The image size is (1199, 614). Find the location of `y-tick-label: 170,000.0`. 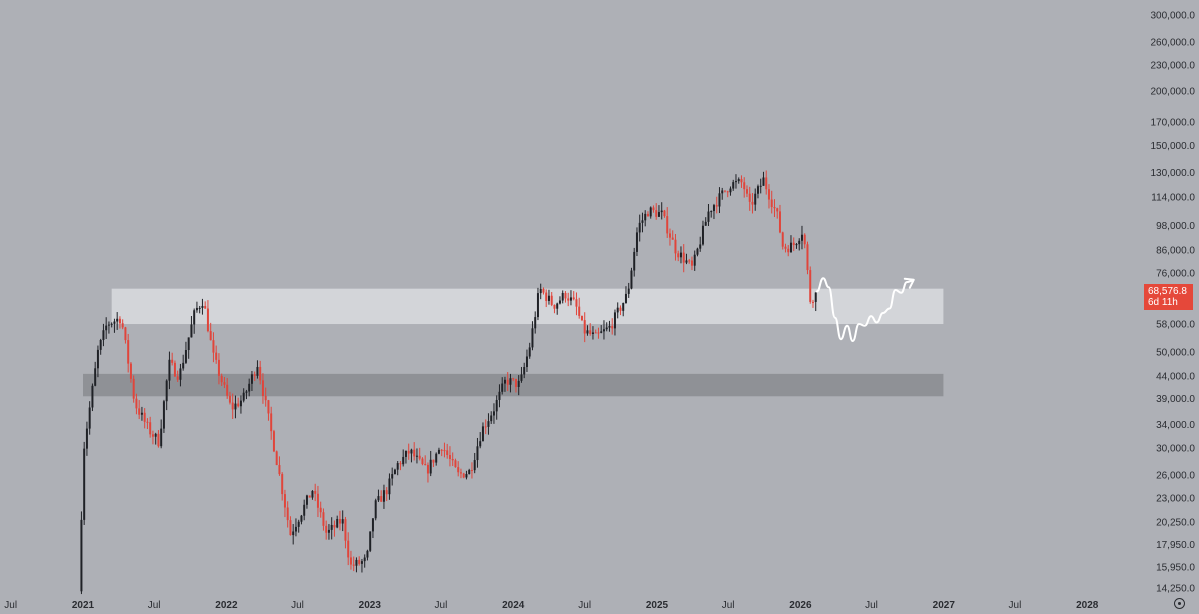

y-tick-label: 170,000.0 is located at coordinates (1173, 122).